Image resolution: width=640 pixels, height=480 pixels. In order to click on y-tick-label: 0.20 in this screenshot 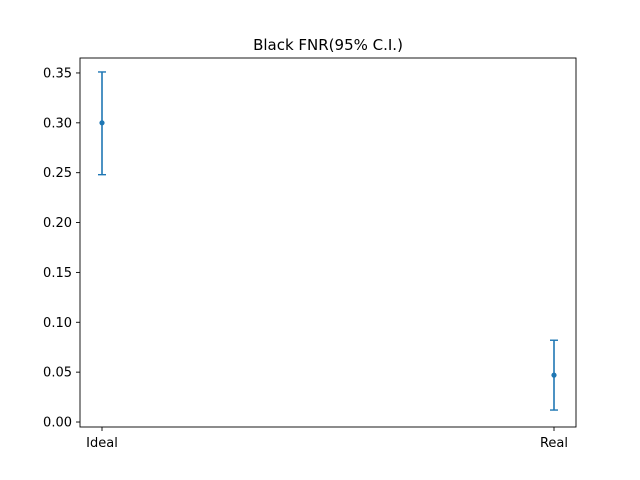, I will do `click(57, 223)`.